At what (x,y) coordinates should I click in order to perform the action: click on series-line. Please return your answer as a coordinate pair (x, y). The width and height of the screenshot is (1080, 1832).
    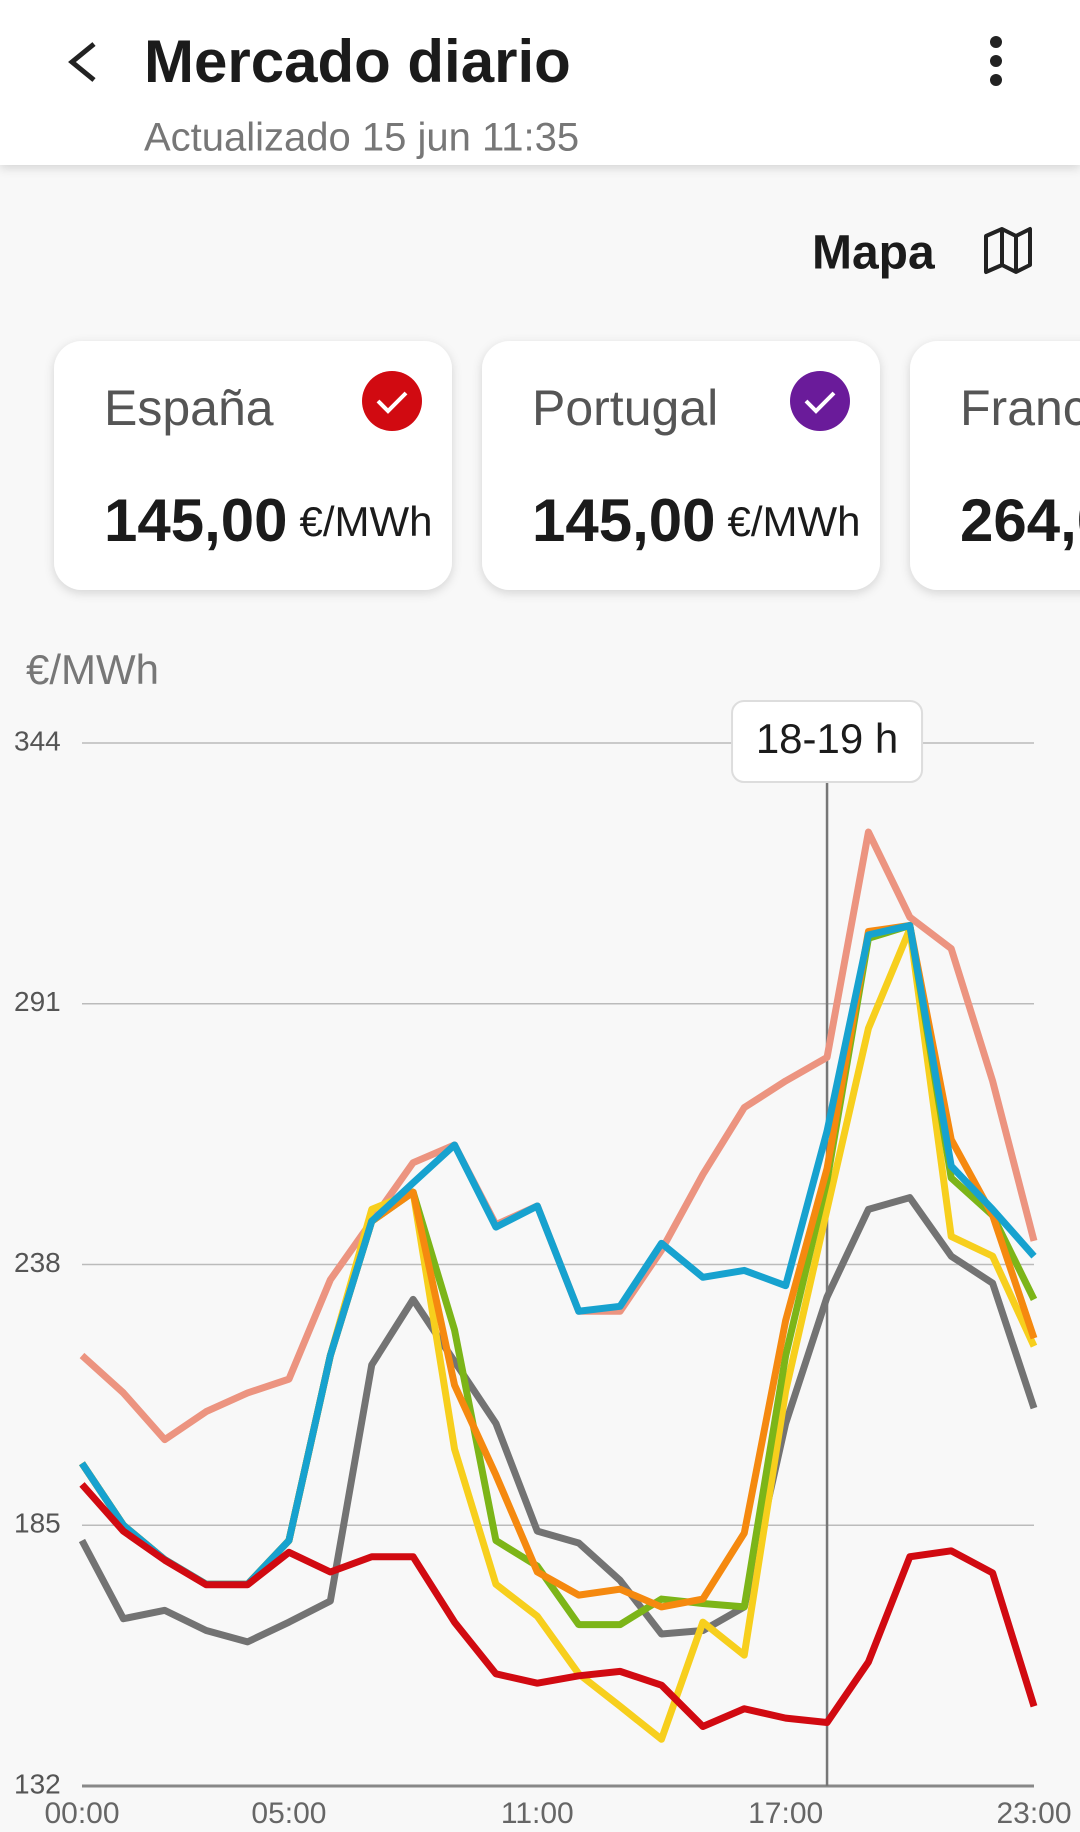
    Looking at the image, I should click on (558, 1606).